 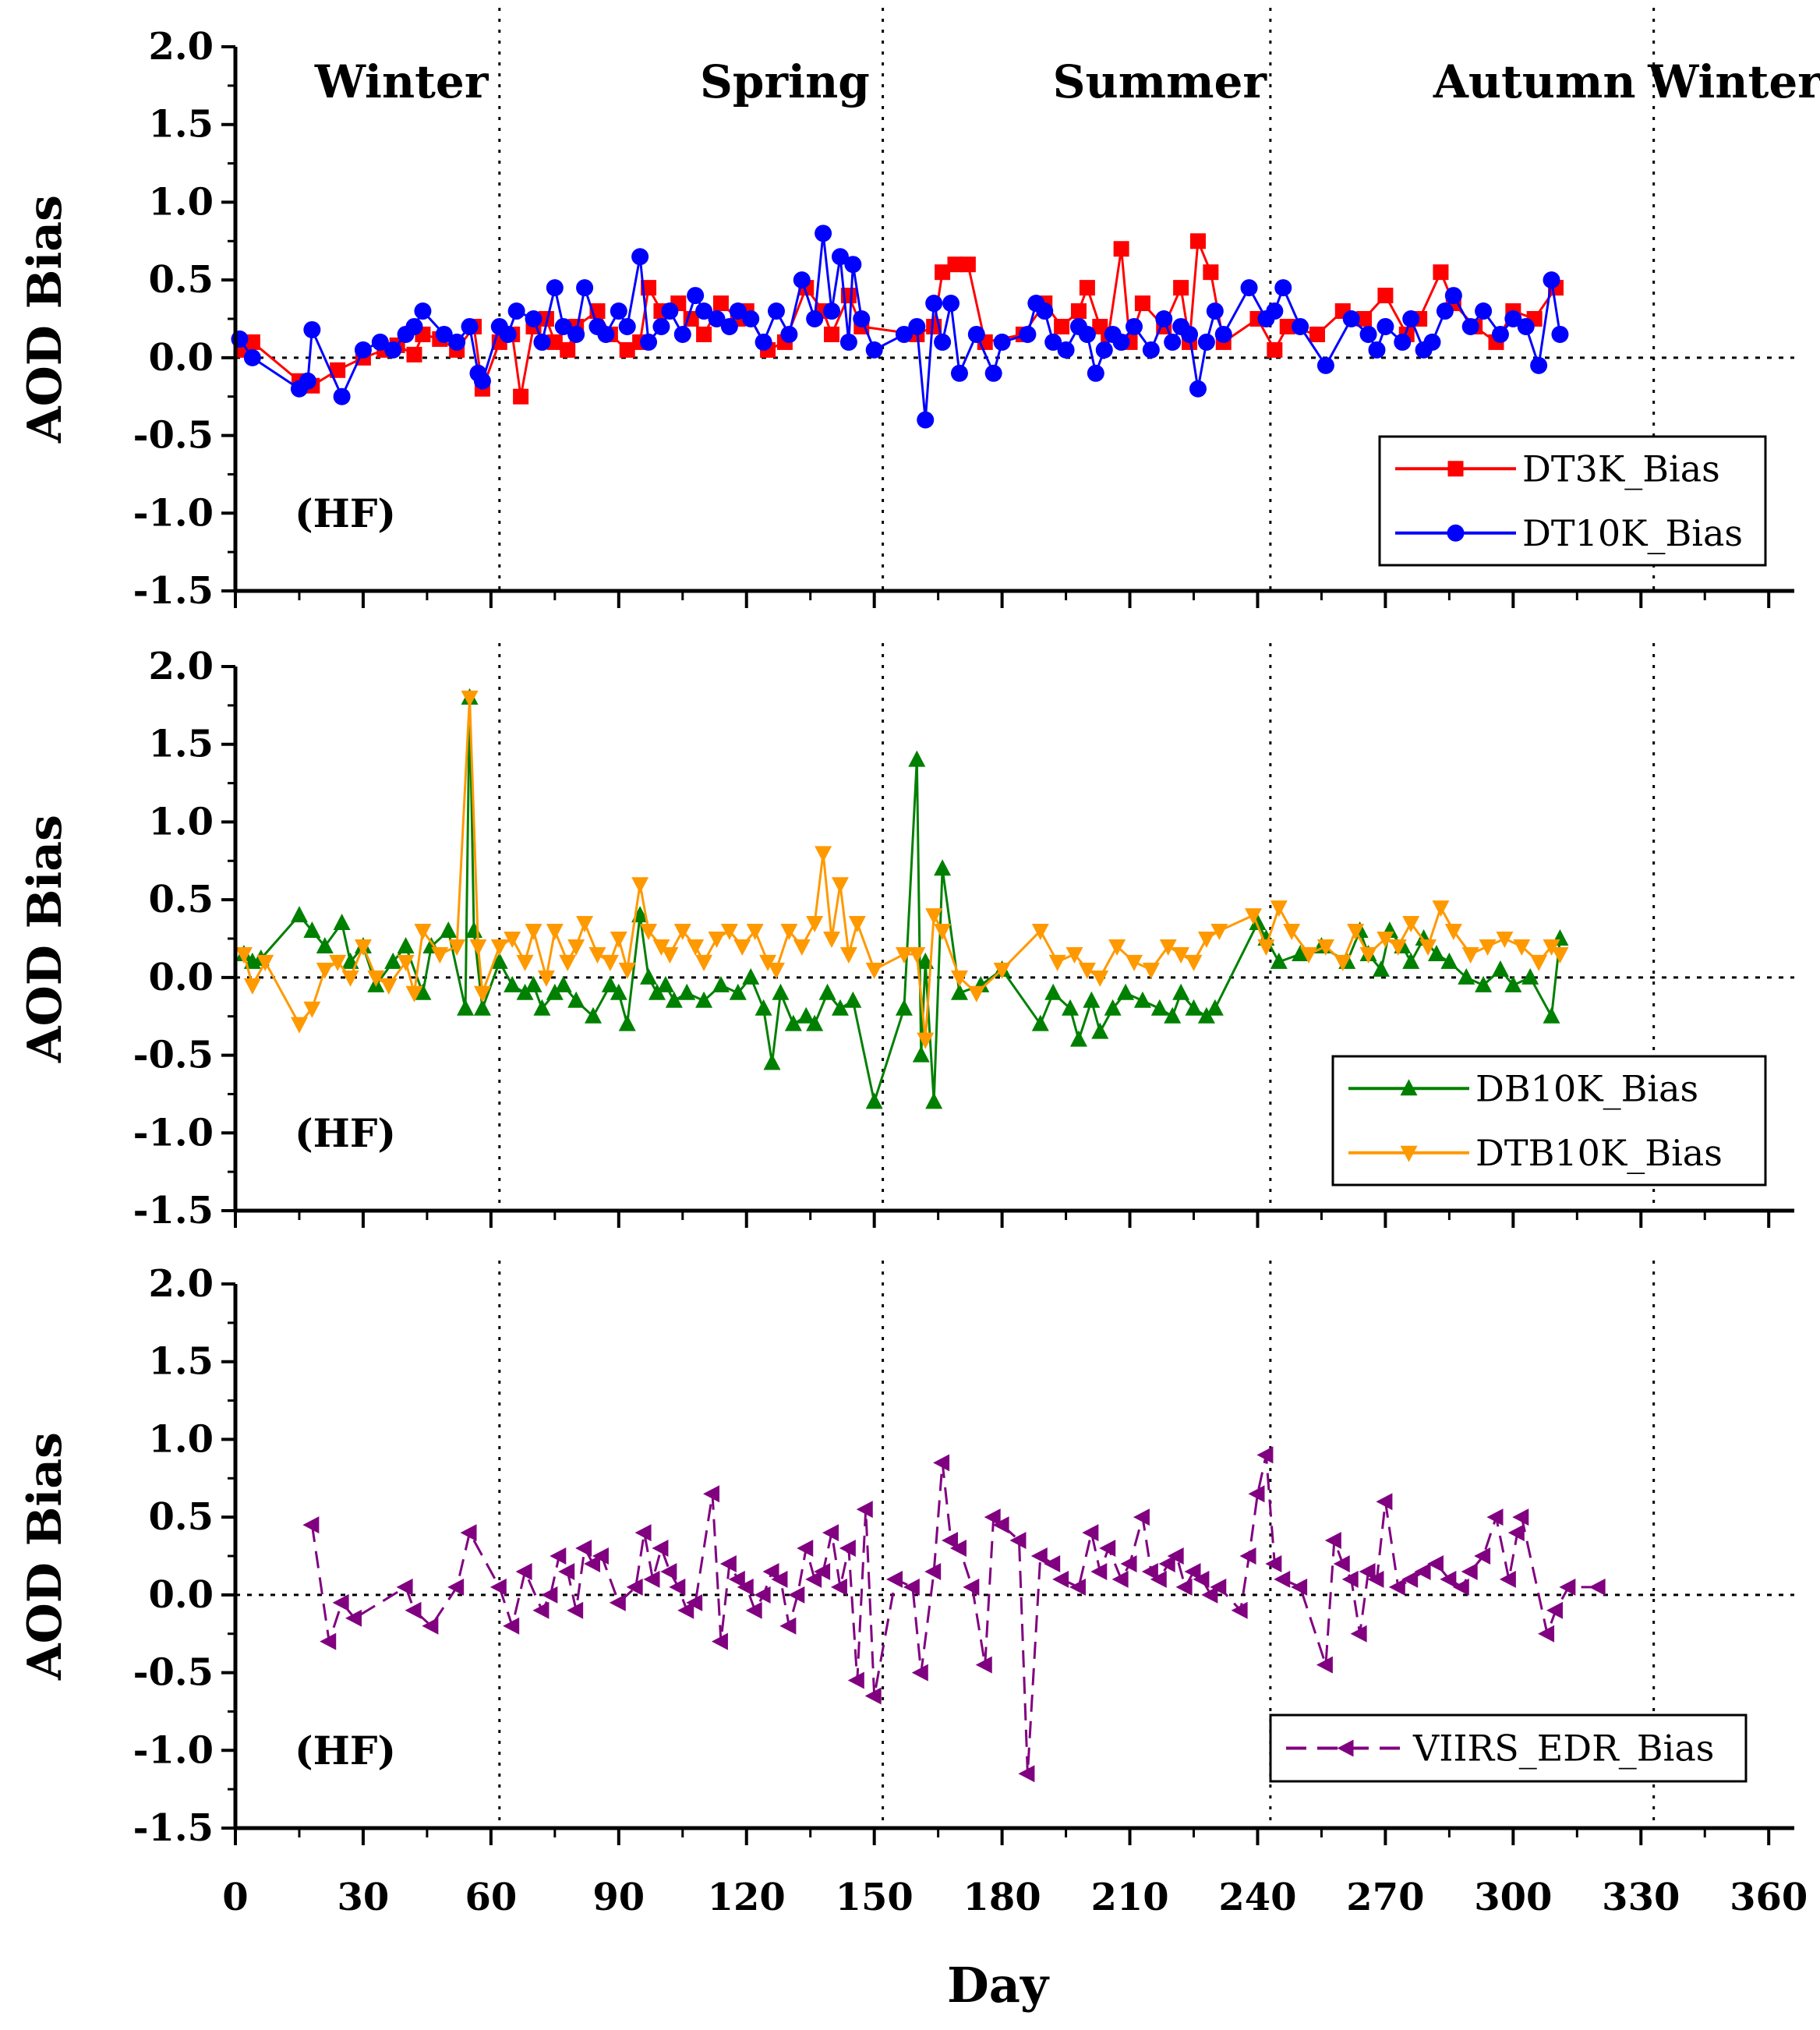 I want to click on legend-box, so click(x=1549, y=1121).